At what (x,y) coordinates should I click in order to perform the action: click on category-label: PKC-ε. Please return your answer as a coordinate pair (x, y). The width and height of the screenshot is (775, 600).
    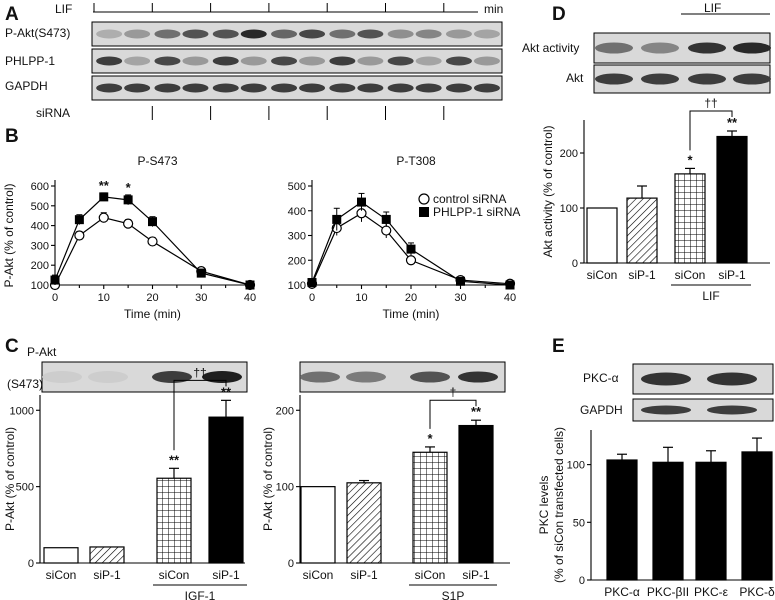
    Looking at the image, I should click on (711, 592).